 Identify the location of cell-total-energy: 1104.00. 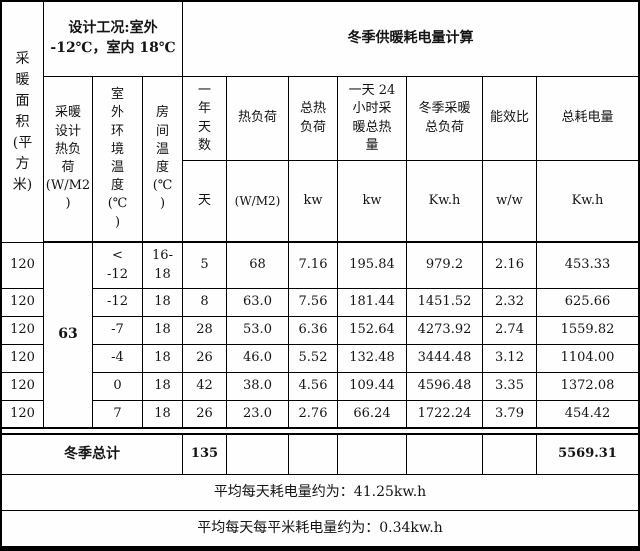
(587, 359).